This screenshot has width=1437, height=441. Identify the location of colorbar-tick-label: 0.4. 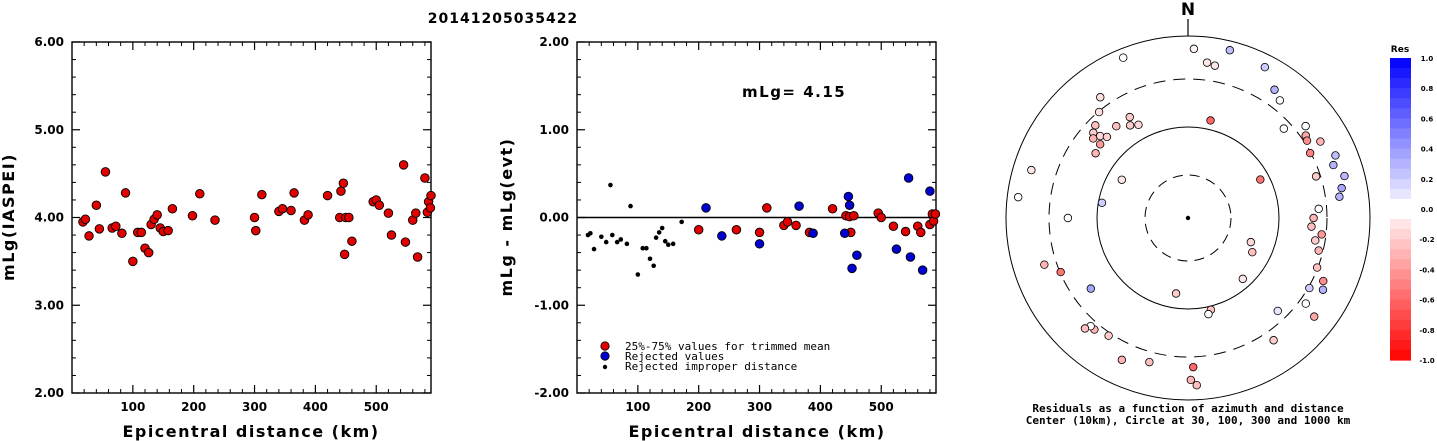
(1427, 150).